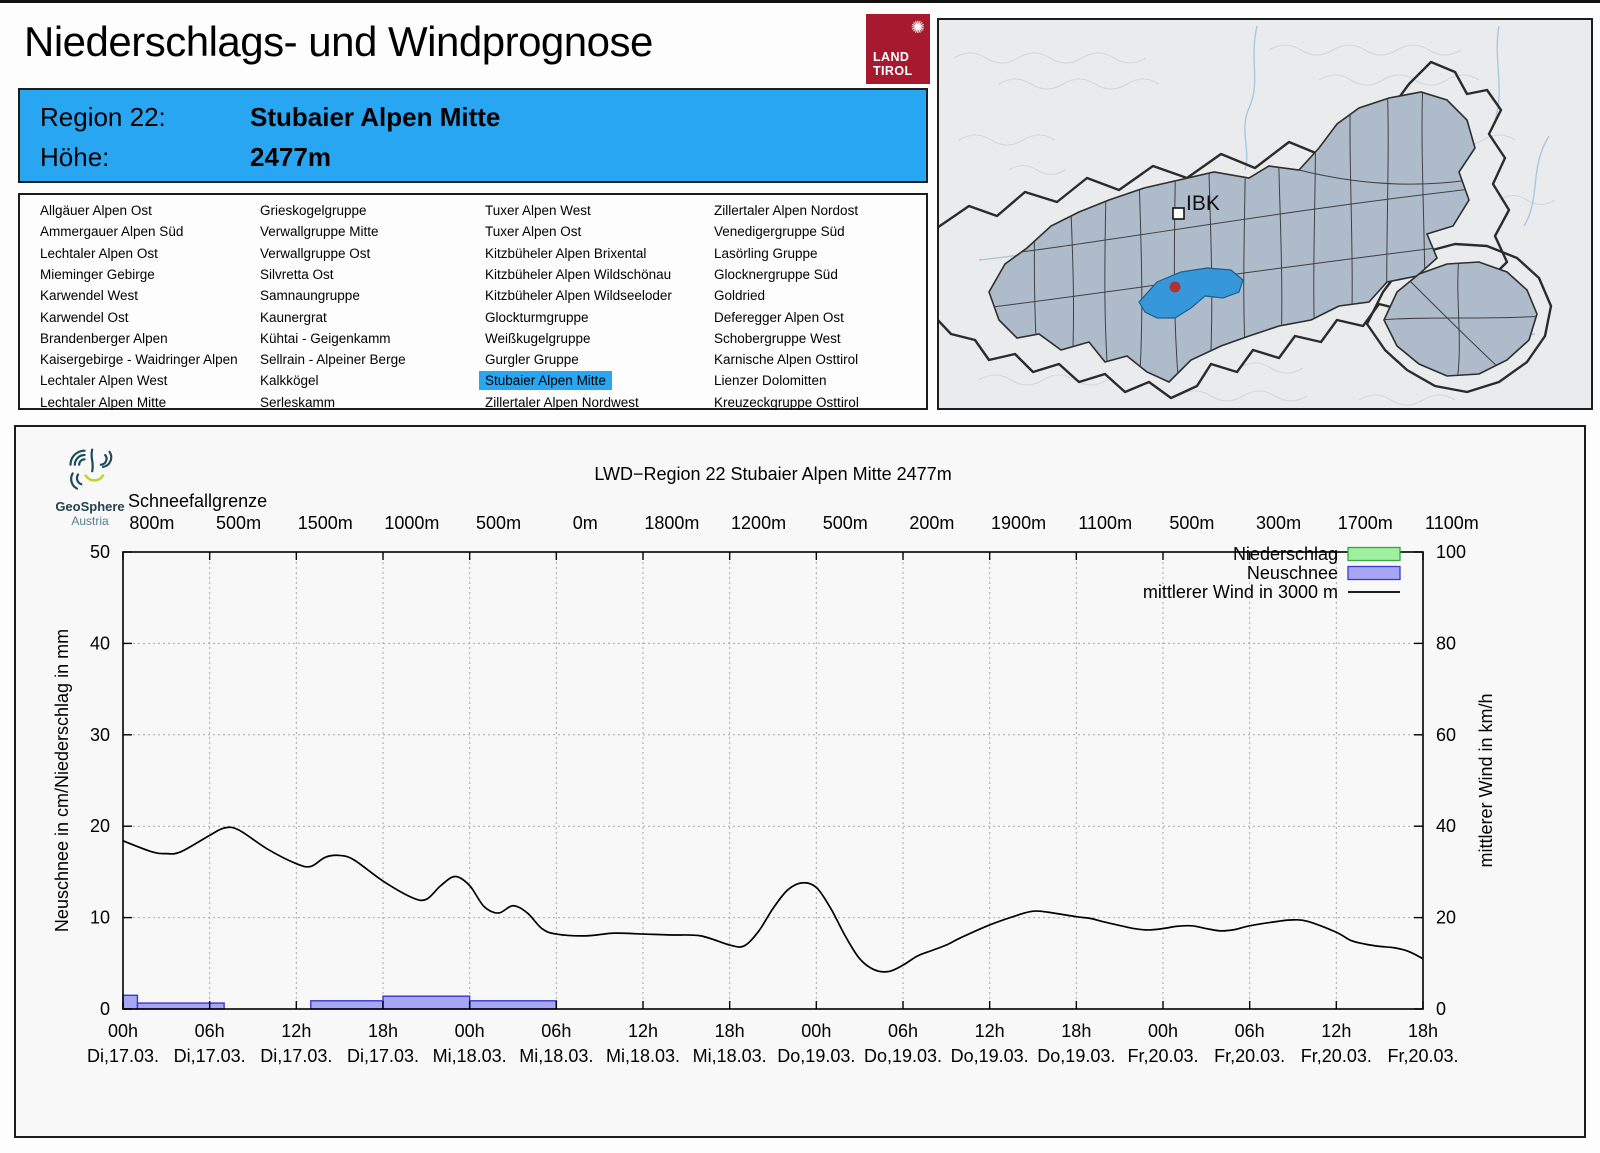 Image resolution: width=1600 pixels, height=1153 pixels. Describe the element at coordinates (1374, 573) in the screenshot. I see `legend-swatch` at that location.